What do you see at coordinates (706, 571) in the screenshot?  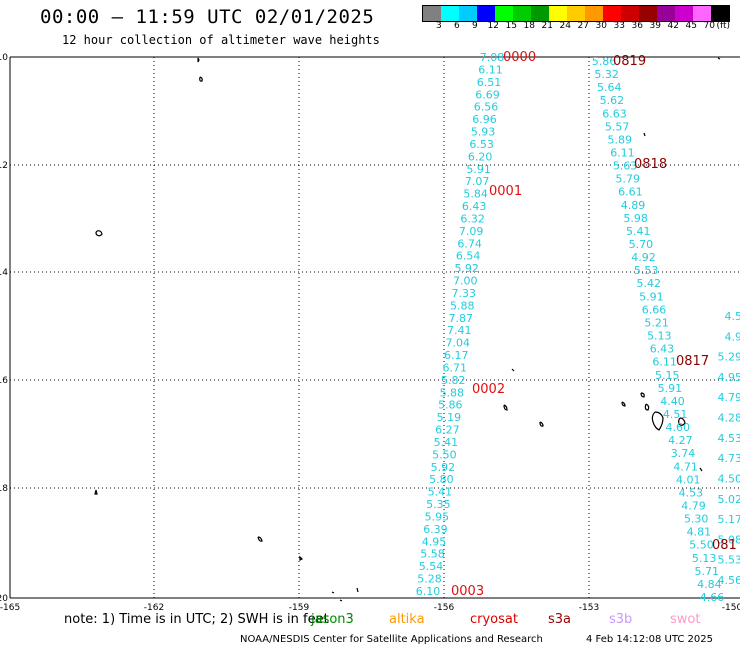 I see `wave-height-value: 5.71` at bounding box center [706, 571].